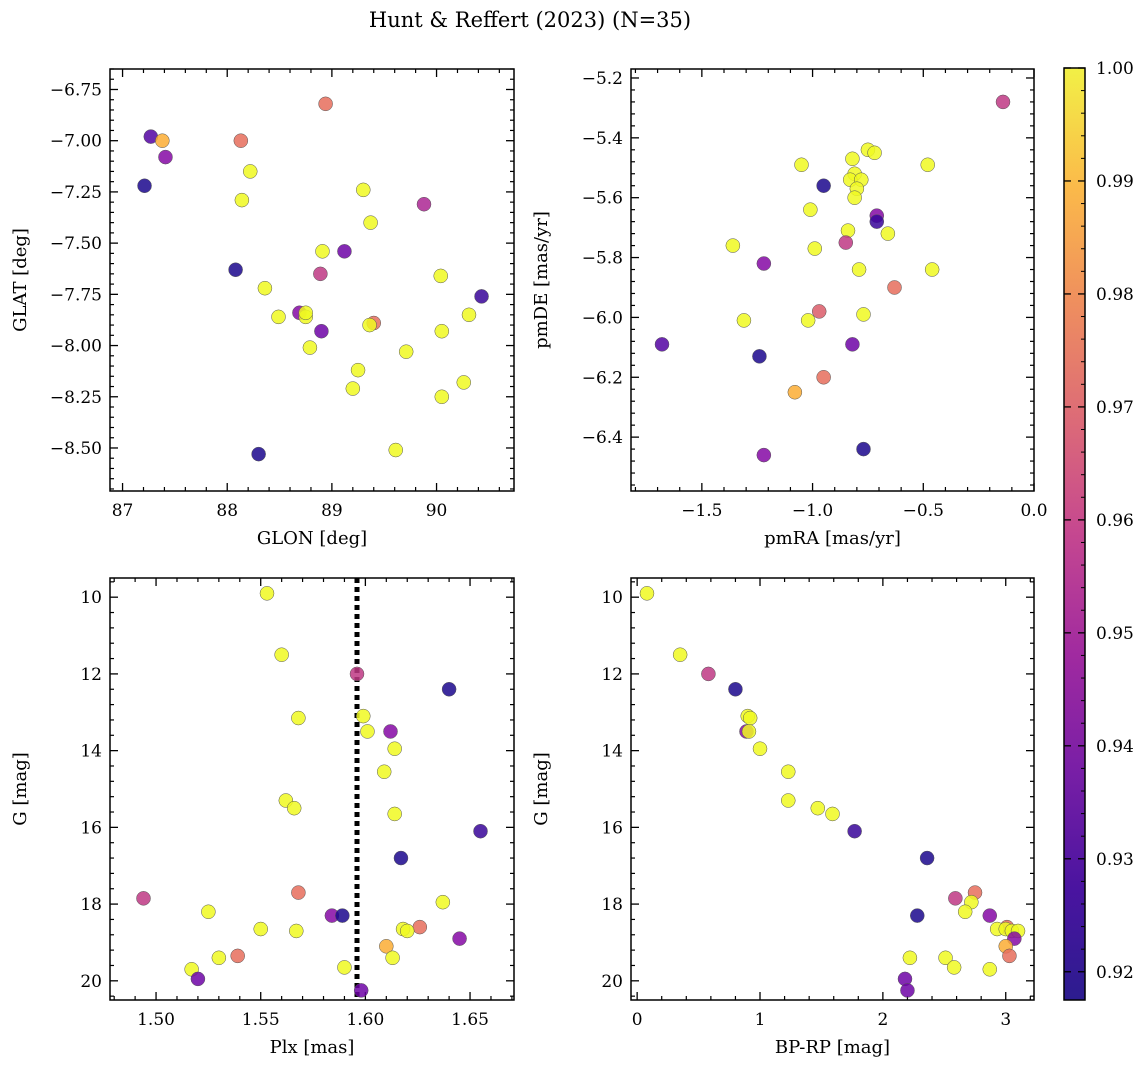 Image resolution: width=1148 pixels, height=1072 pixels. Describe the element at coordinates (91, 752) in the screenshot. I see `y-tick-label: 14` at that location.